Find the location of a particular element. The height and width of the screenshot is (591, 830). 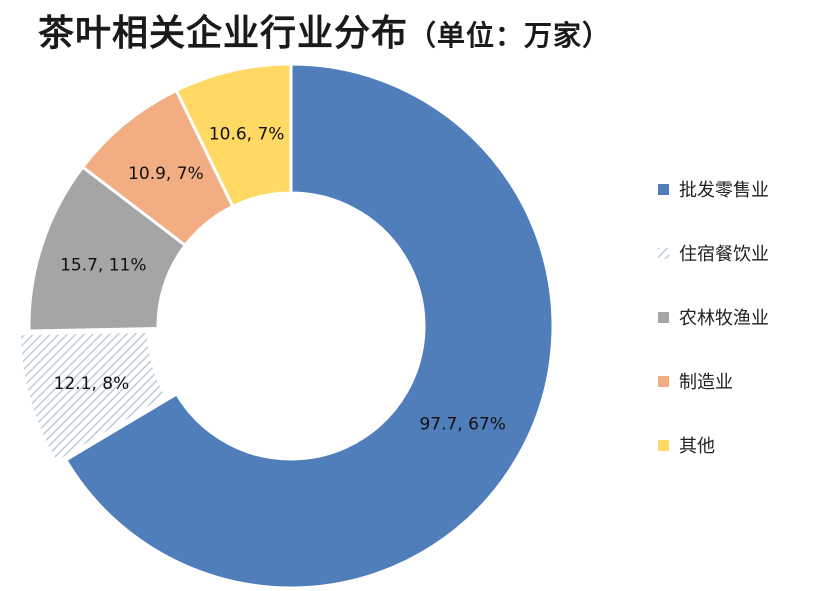

legend-item-3: 制造业 is located at coordinates (713, 381).